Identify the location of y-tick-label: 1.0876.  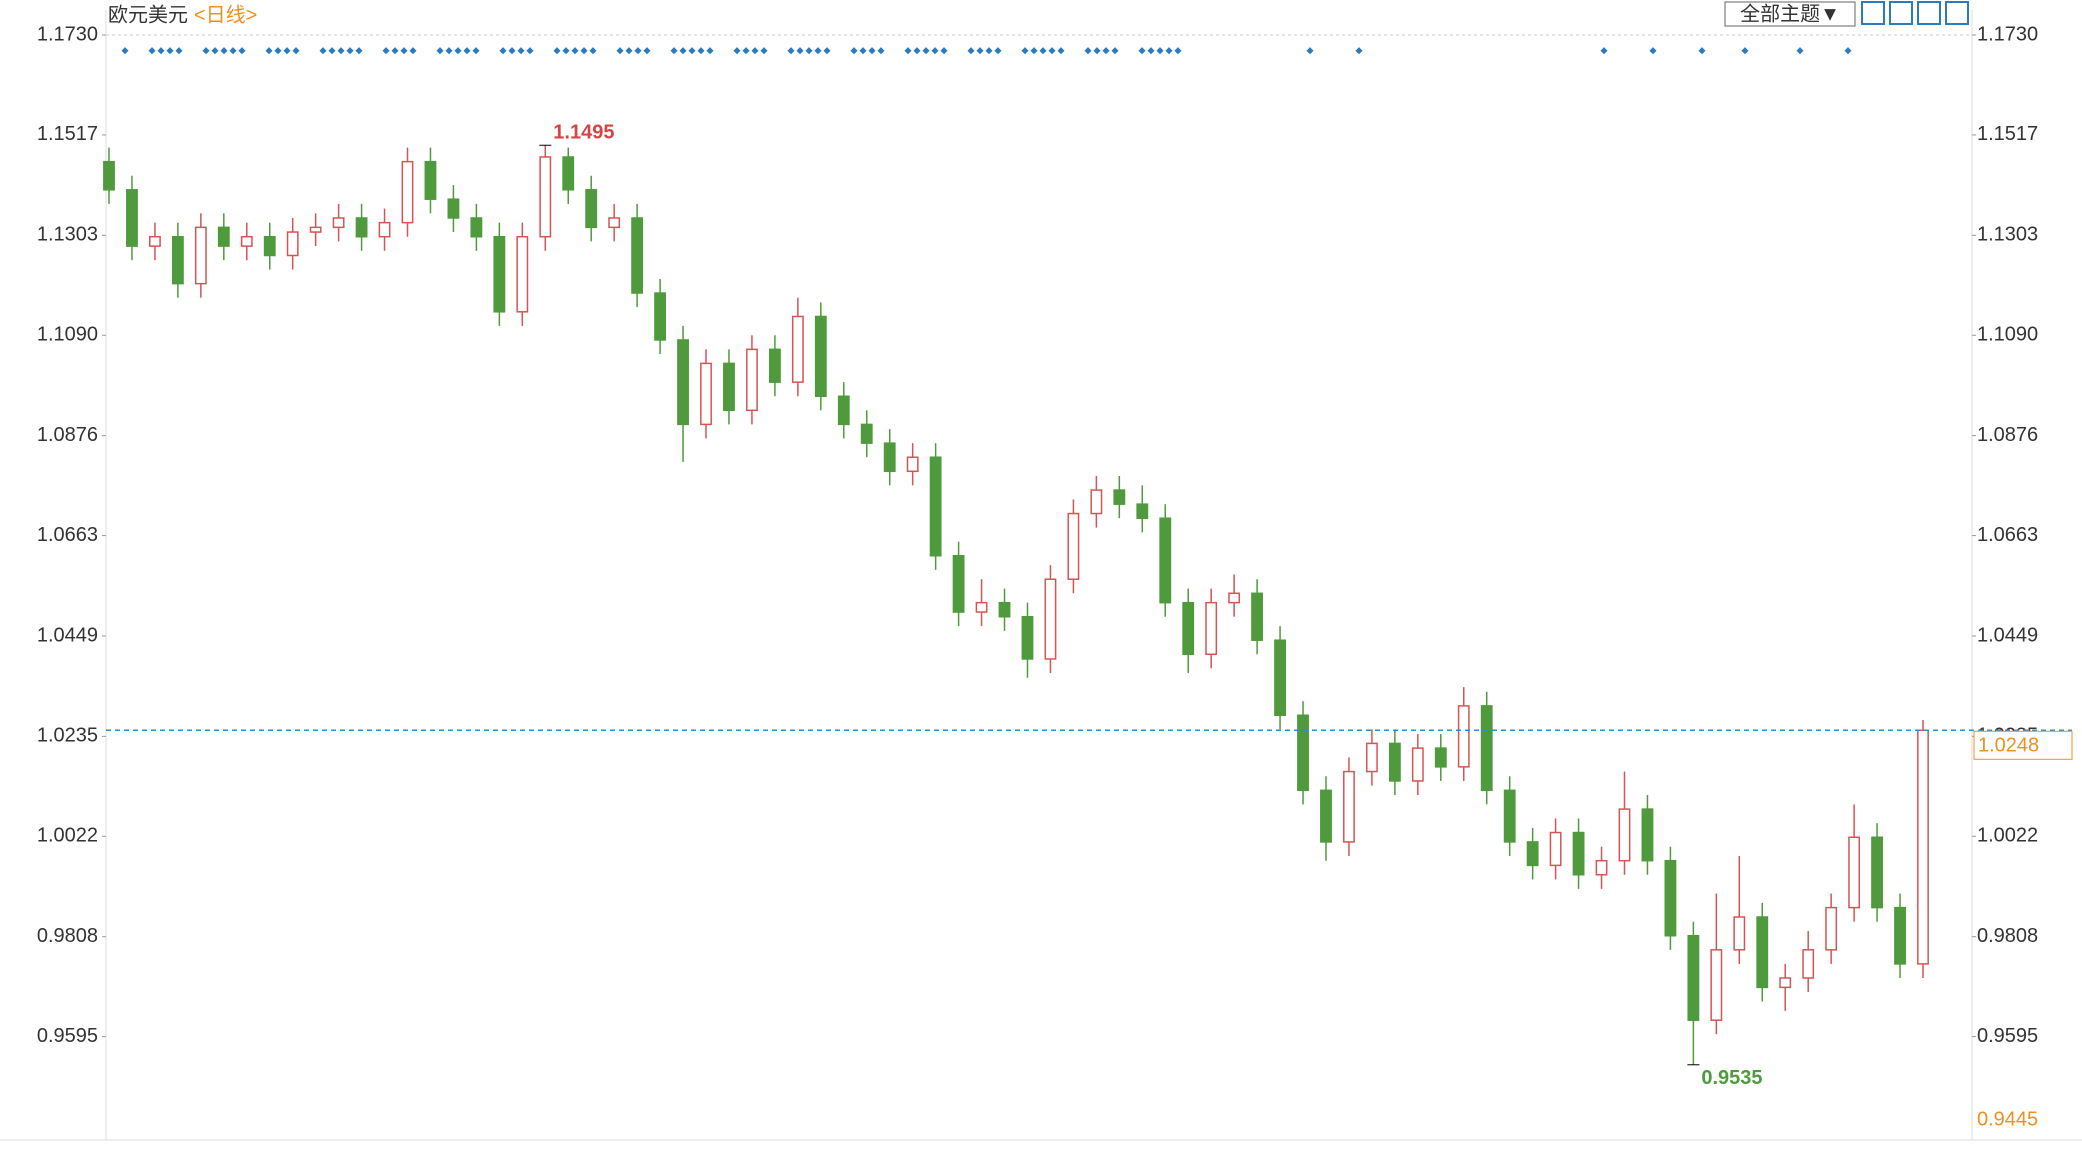
(67, 435).